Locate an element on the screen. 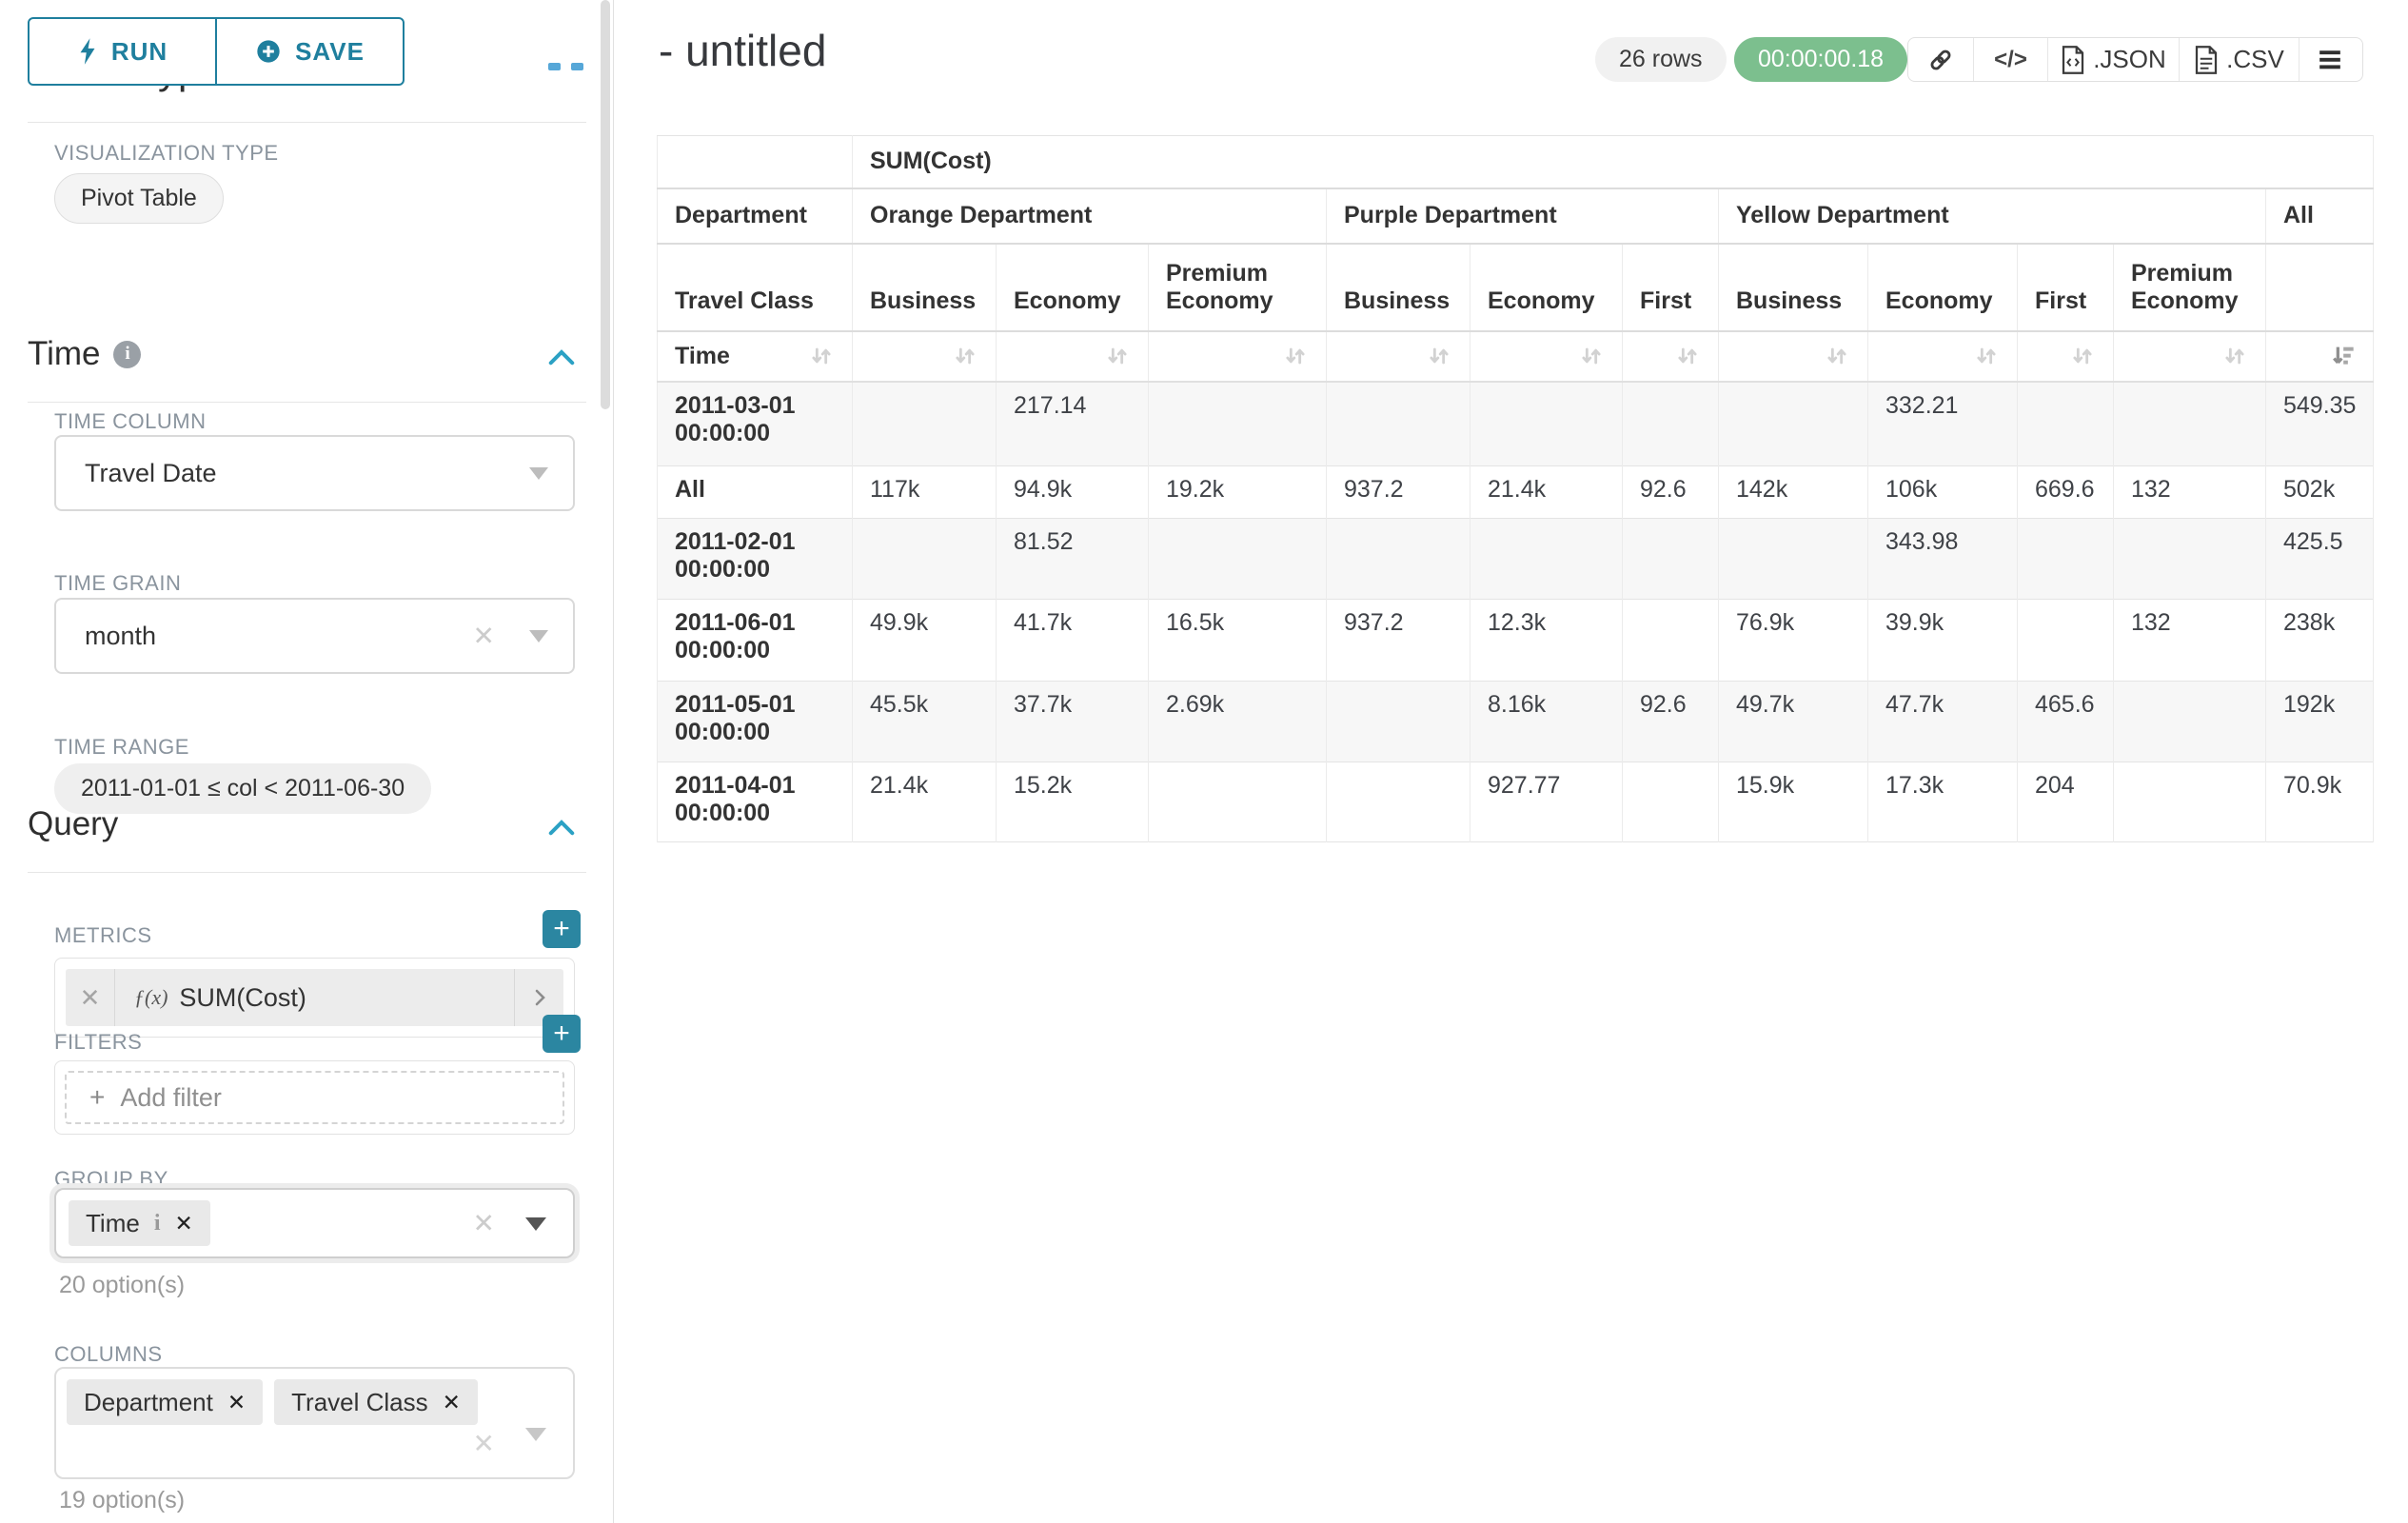  metric-chip: ✕ ƒ(x) SUM(Cost) is located at coordinates (314, 998).